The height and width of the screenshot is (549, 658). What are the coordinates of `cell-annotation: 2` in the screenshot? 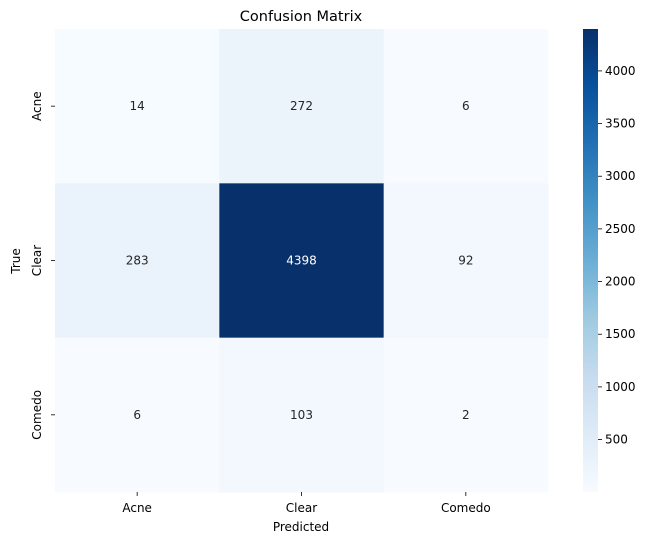 It's located at (466, 415).